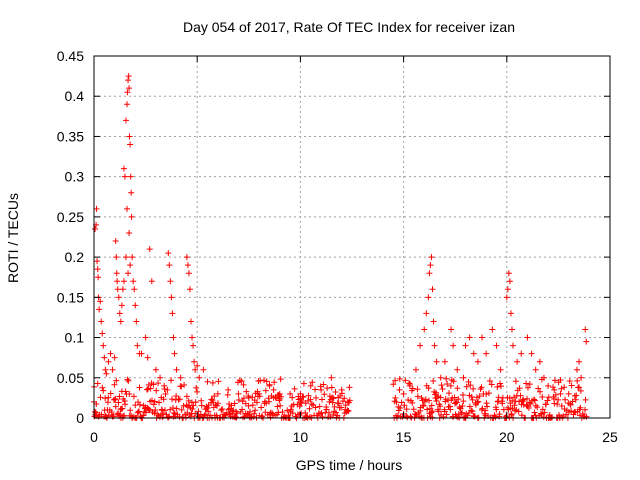 Image resolution: width=640 pixels, height=480 pixels. I want to click on y-tick-label: 0.2, so click(75, 257).